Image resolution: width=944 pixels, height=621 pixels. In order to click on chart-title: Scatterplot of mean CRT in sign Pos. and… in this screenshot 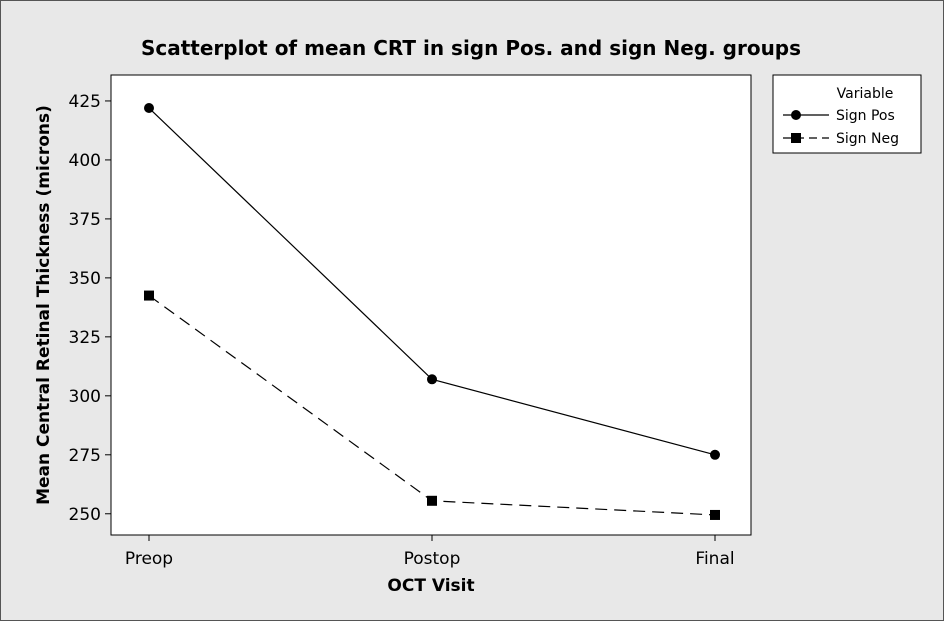, I will do `click(471, 48)`.